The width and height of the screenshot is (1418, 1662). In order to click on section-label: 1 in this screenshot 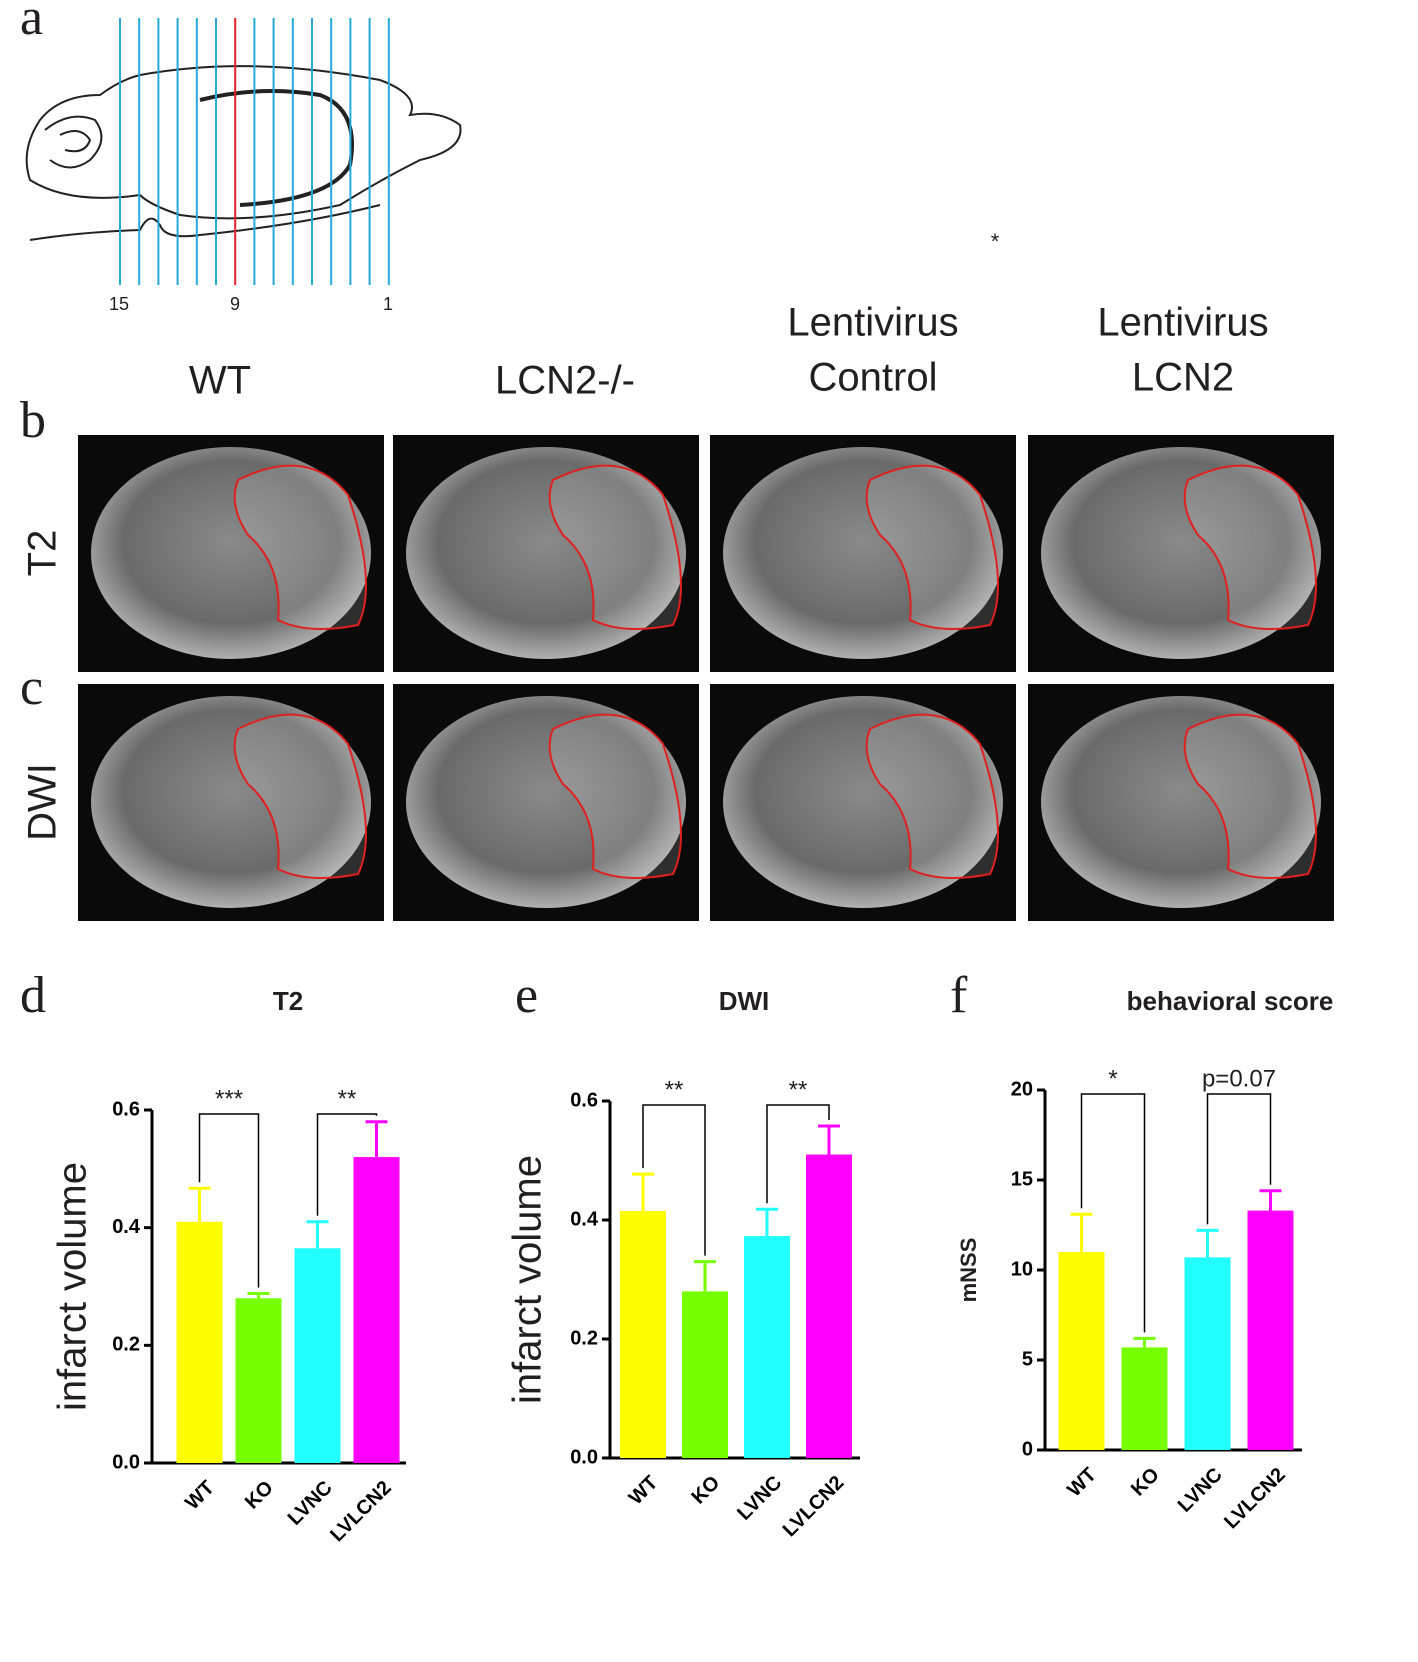, I will do `click(388, 304)`.